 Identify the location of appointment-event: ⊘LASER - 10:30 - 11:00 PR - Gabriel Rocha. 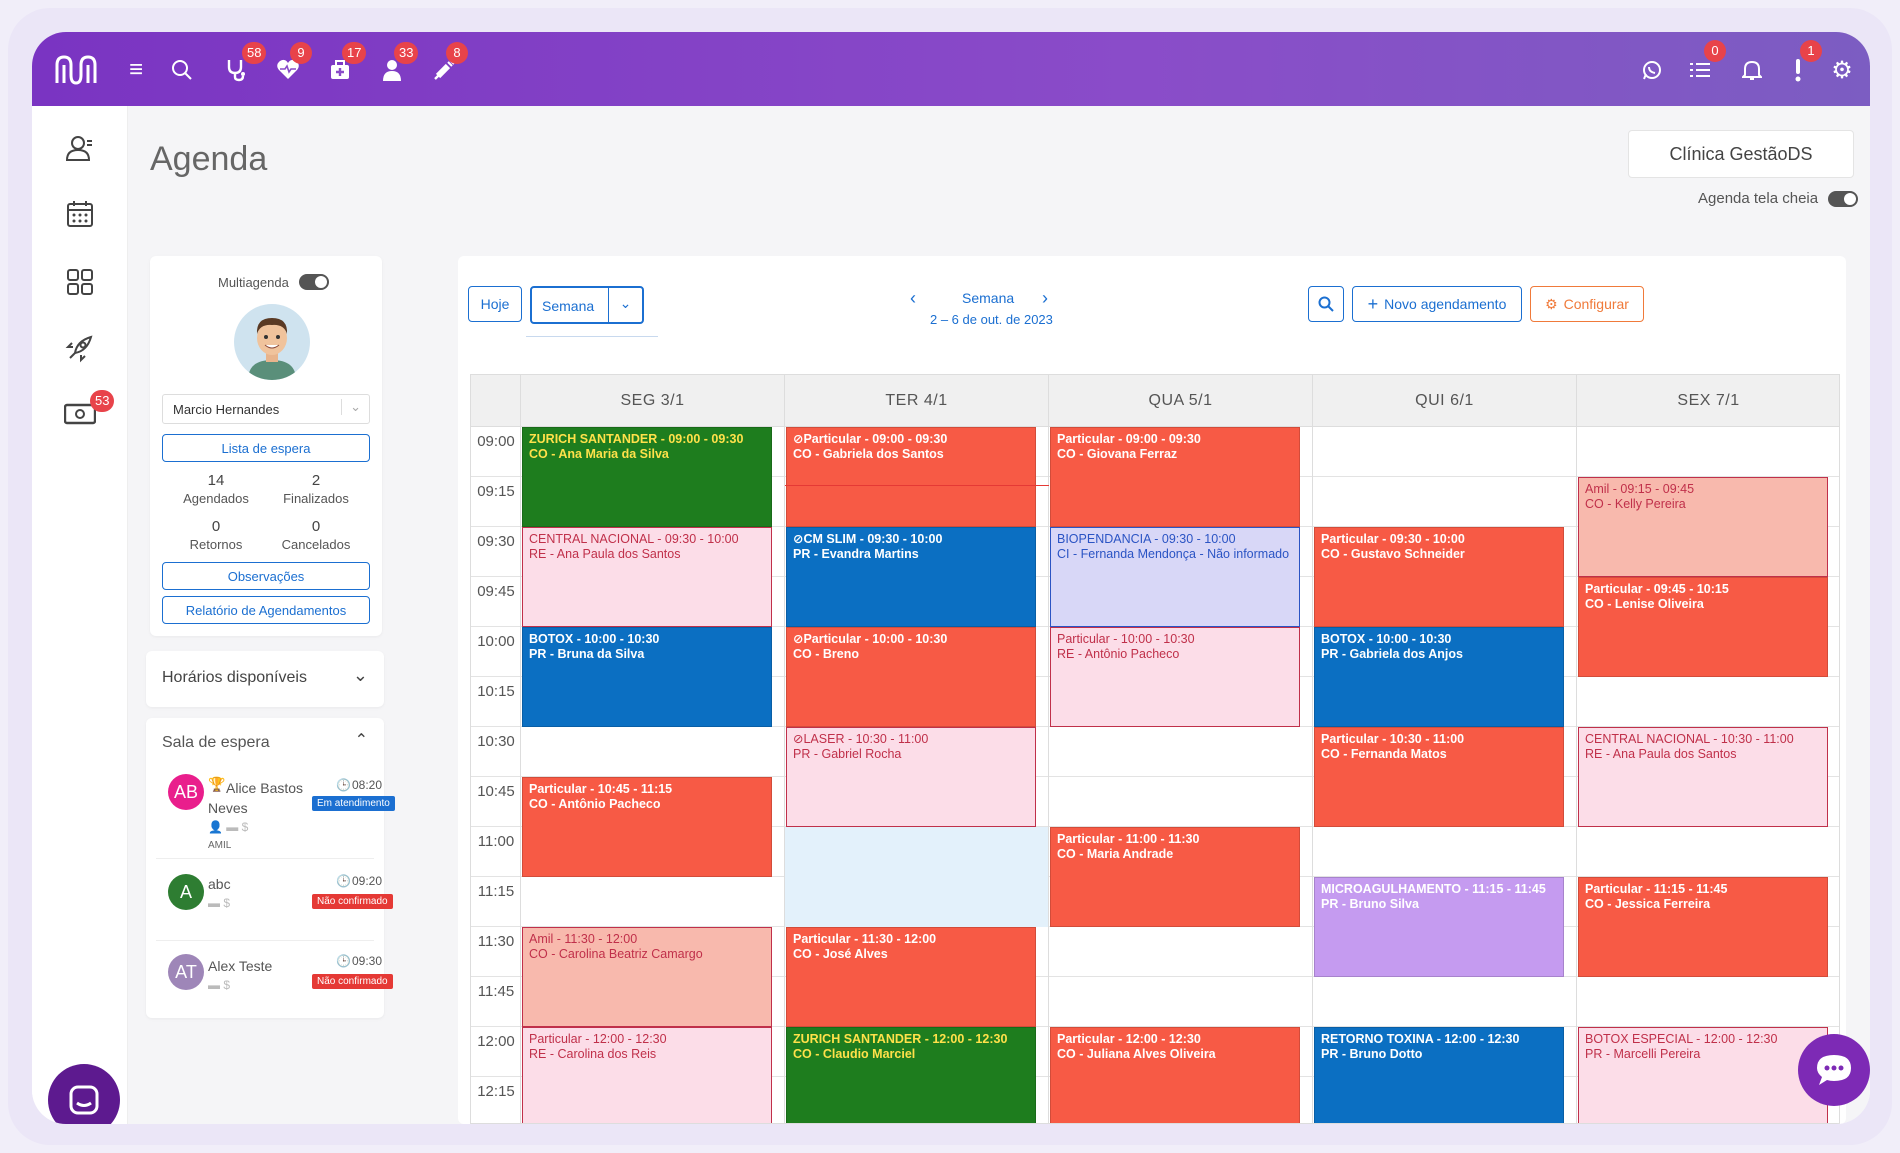
(911, 777).